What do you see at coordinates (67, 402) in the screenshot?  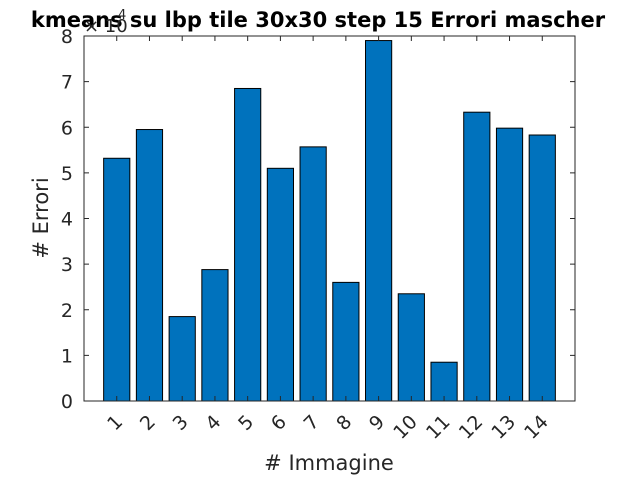 I see `y-tick-label: 0` at bounding box center [67, 402].